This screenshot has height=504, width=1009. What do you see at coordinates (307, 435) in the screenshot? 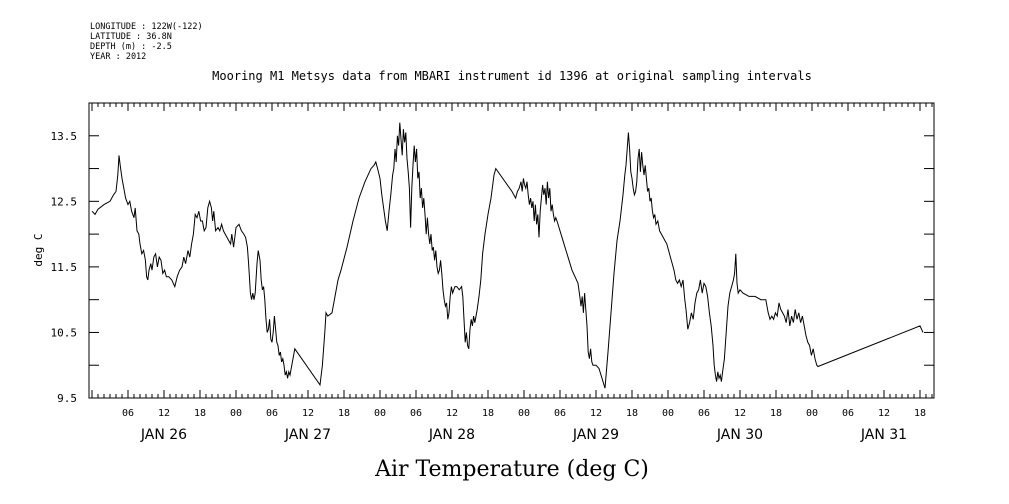
I see `x-day-label: JAN 27` at bounding box center [307, 435].